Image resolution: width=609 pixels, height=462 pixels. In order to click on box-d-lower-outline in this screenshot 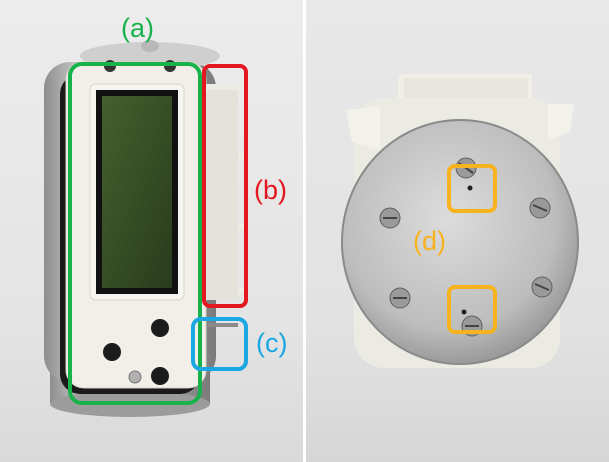, I will do `click(472, 309)`.